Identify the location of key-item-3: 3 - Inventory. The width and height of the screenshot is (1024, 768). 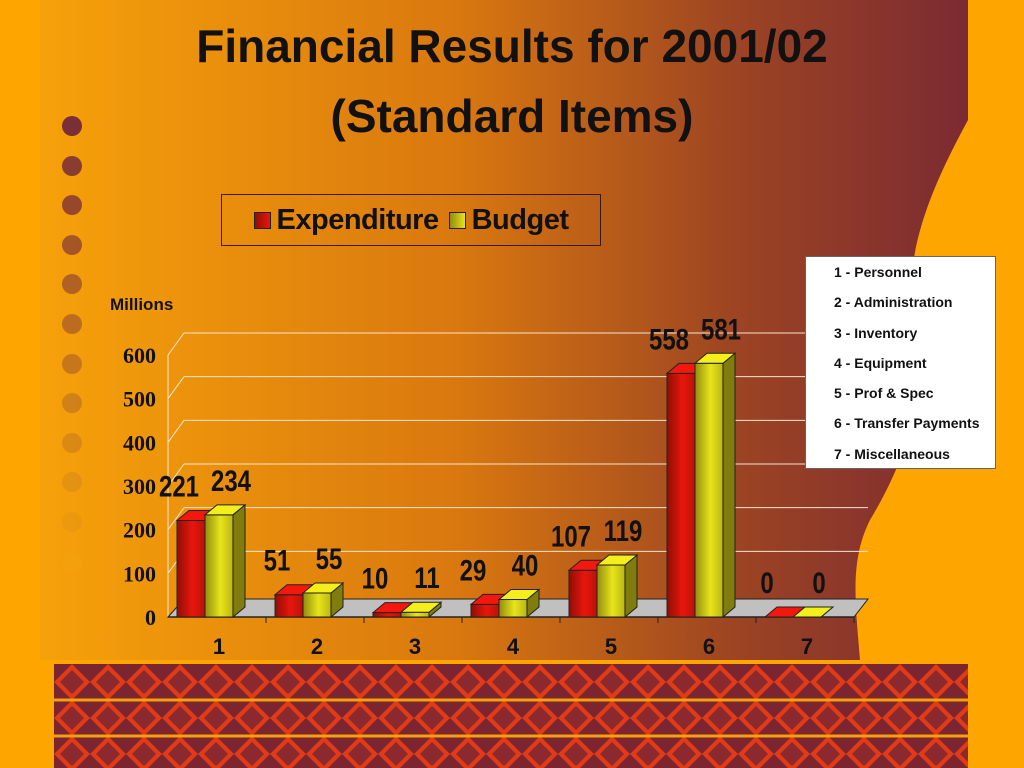
(876, 332).